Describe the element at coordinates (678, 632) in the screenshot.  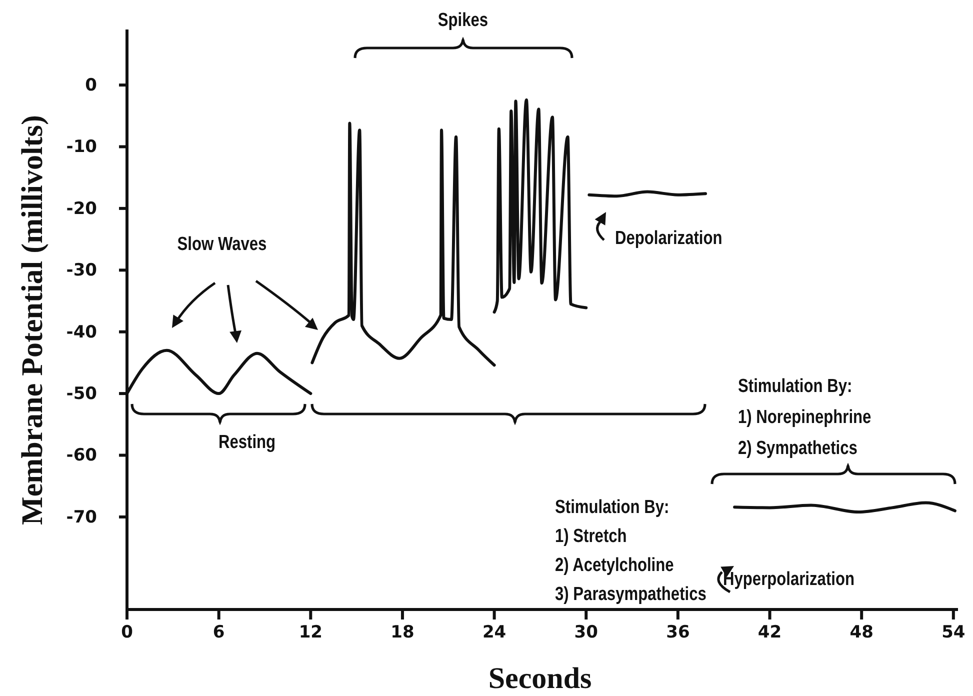
I see `x-tick-label: 36` at that location.